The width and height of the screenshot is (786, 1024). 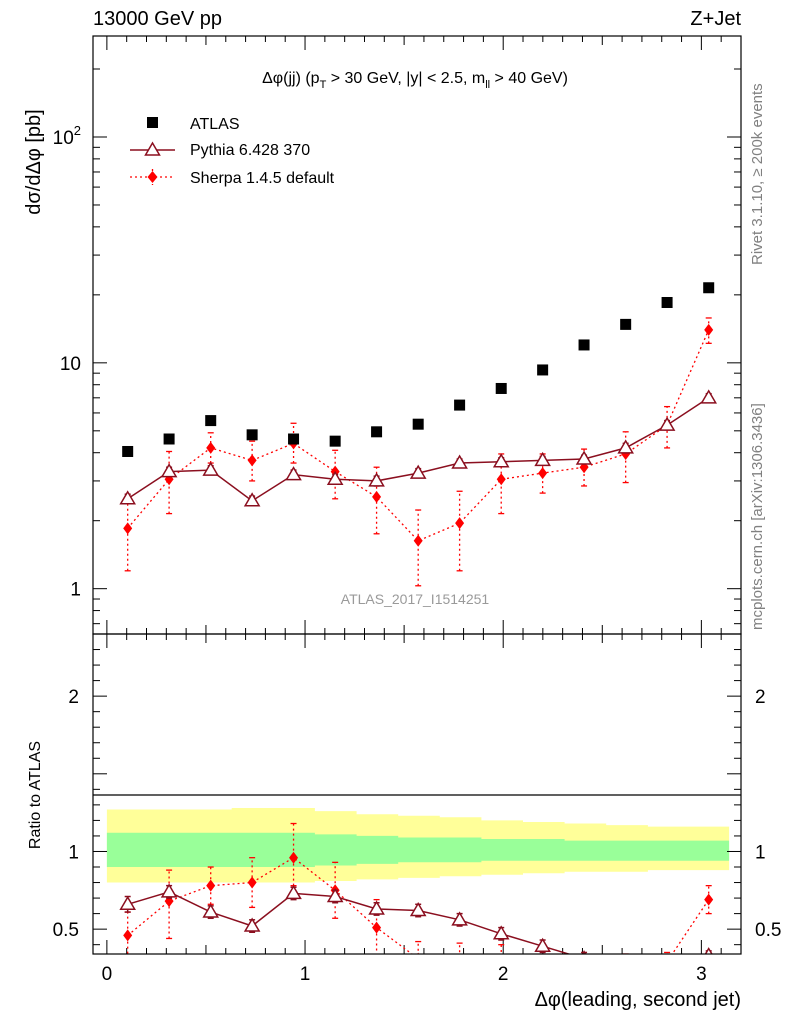 What do you see at coordinates (768, 930) in the screenshot?
I see `bottom-y-tick-label-right: 0.5` at bounding box center [768, 930].